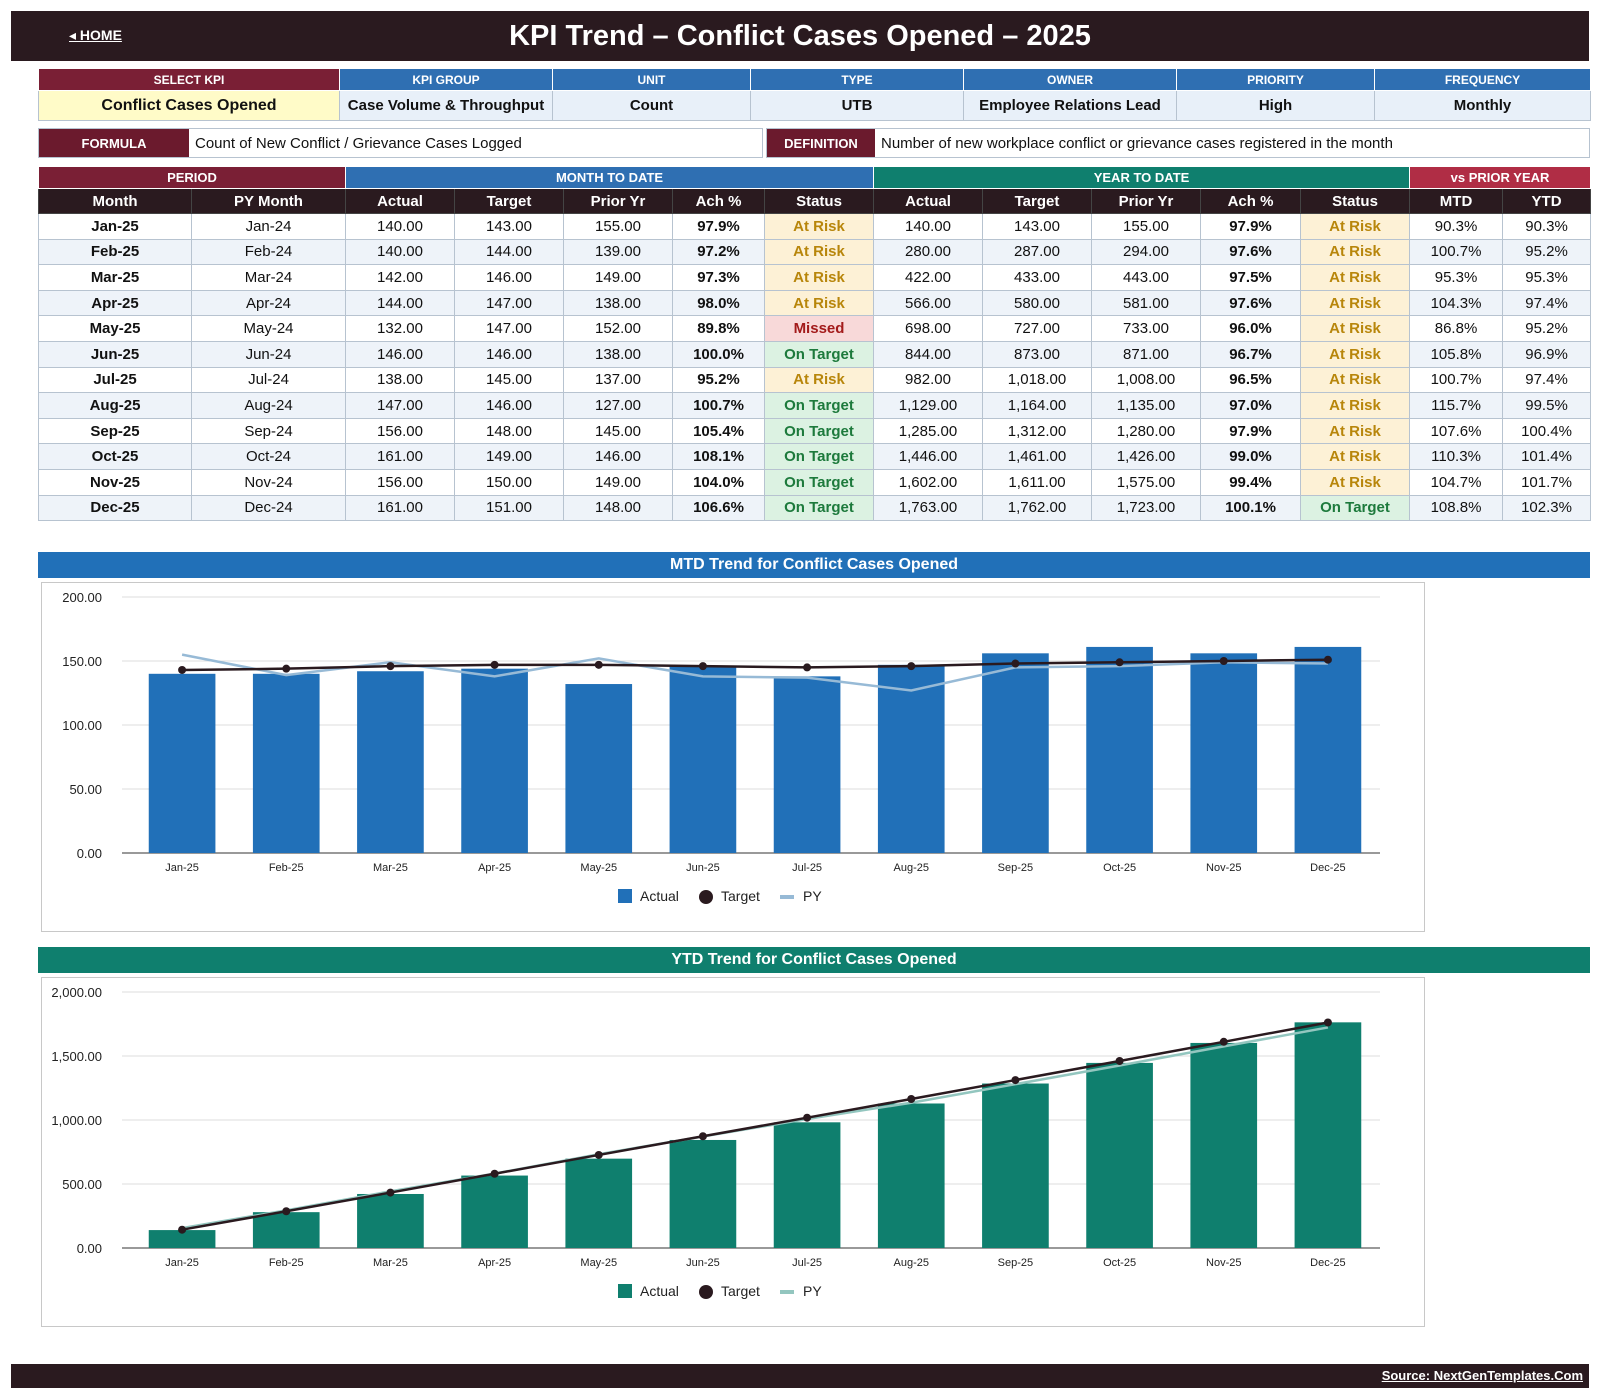 The width and height of the screenshot is (1600, 1399). I want to click on table-cell-ytd-ach: 96.0%, so click(1250, 328).